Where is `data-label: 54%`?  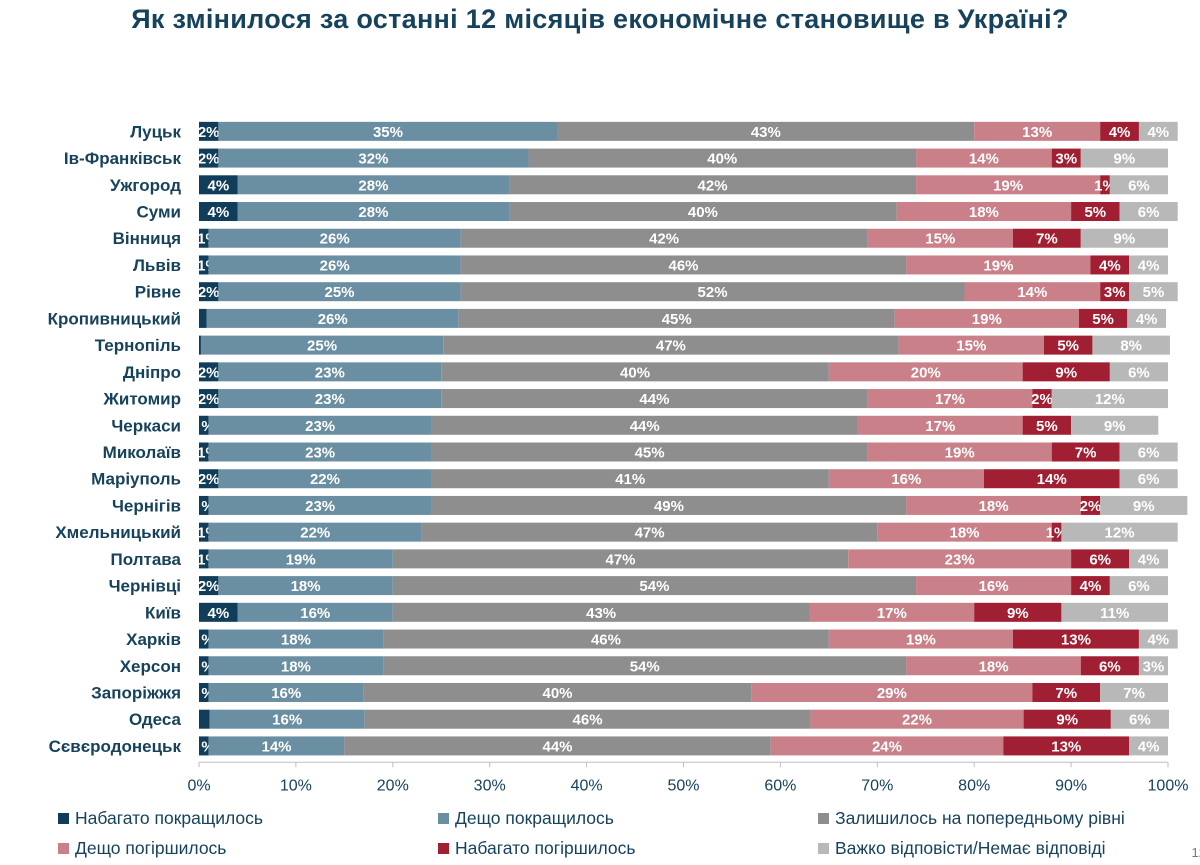 data-label: 54% is located at coordinates (654, 586).